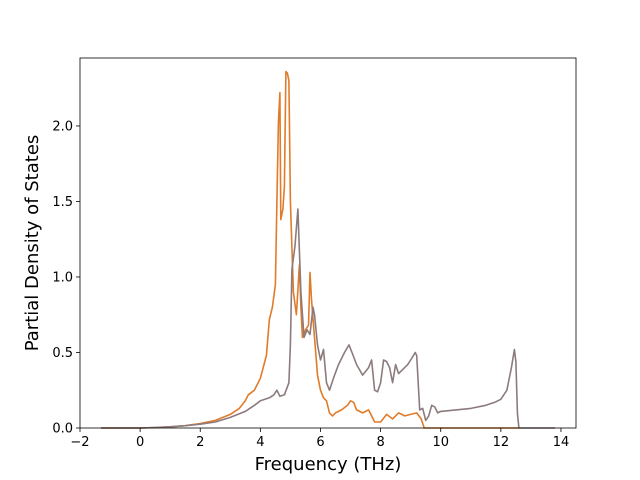  I want to click on y-tick-label: 1.5, so click(62, 202).